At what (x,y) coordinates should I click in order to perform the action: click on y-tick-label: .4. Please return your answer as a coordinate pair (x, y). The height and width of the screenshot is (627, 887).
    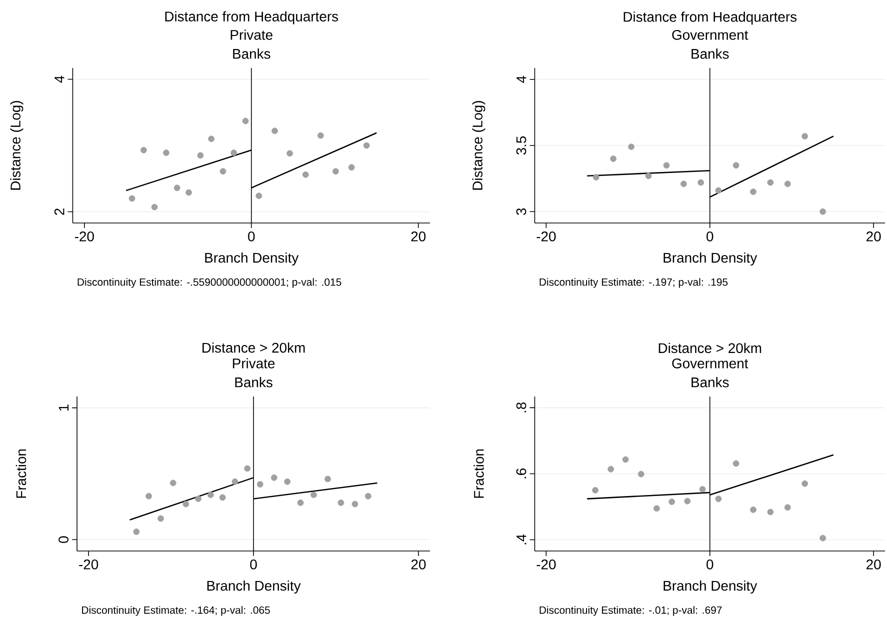
    Looking at the image, I should click on (521, 539).